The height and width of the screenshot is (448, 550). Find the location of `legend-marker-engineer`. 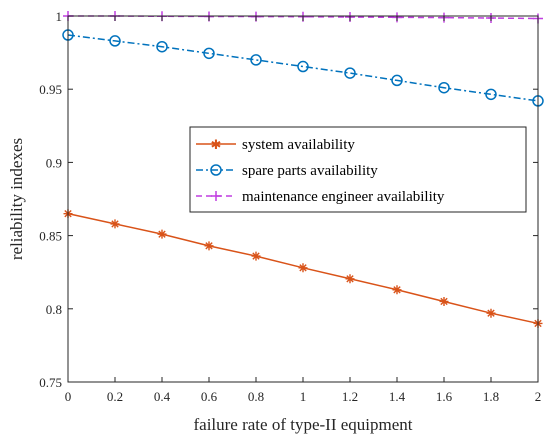

legend-marker-engineer is located at coordinates (216, 196).